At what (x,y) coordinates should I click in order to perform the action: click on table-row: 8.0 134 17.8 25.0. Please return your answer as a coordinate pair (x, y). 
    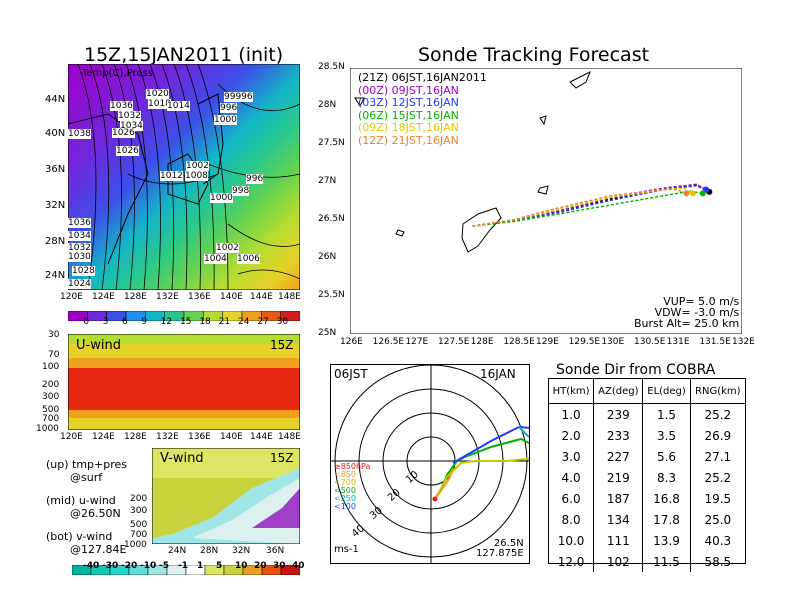
    Looking at the image, I should click on (647, 519).